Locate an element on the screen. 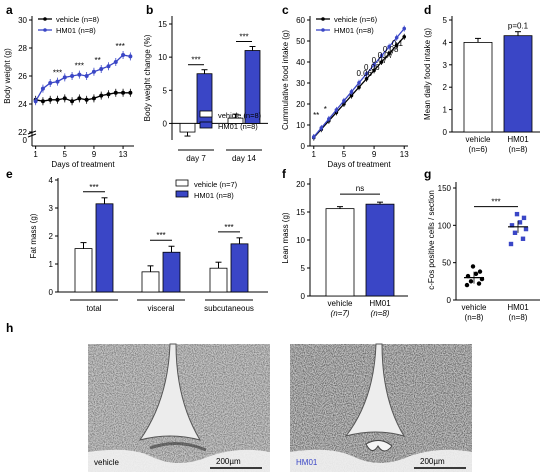 This screenshot has height=474, width=550. chart-a-legend-label: vehicle (n=8) is located at coordinates (78, 19).